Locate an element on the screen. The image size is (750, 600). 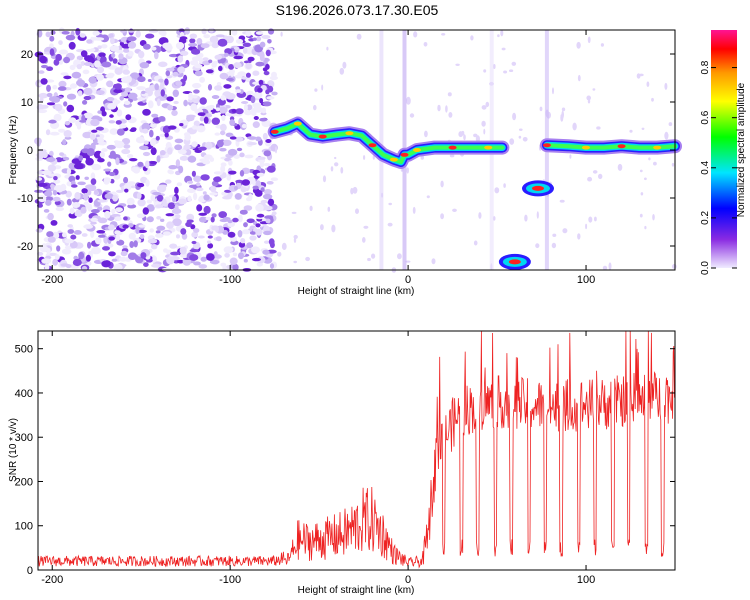
colorbar-gradient is located at coordinates (724, 149).